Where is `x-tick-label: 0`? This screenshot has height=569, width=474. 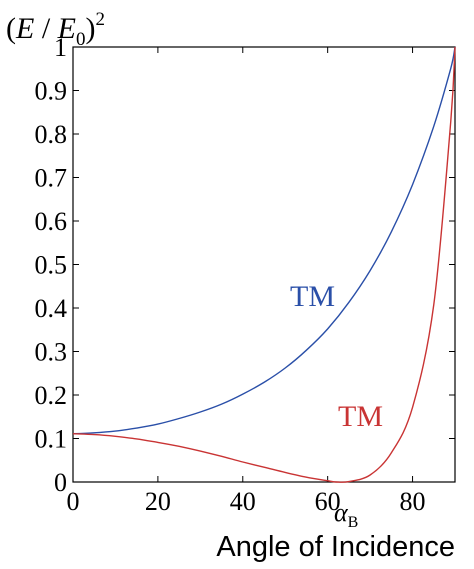 x-tick-label: 0 is located at coordinates (73, 501).